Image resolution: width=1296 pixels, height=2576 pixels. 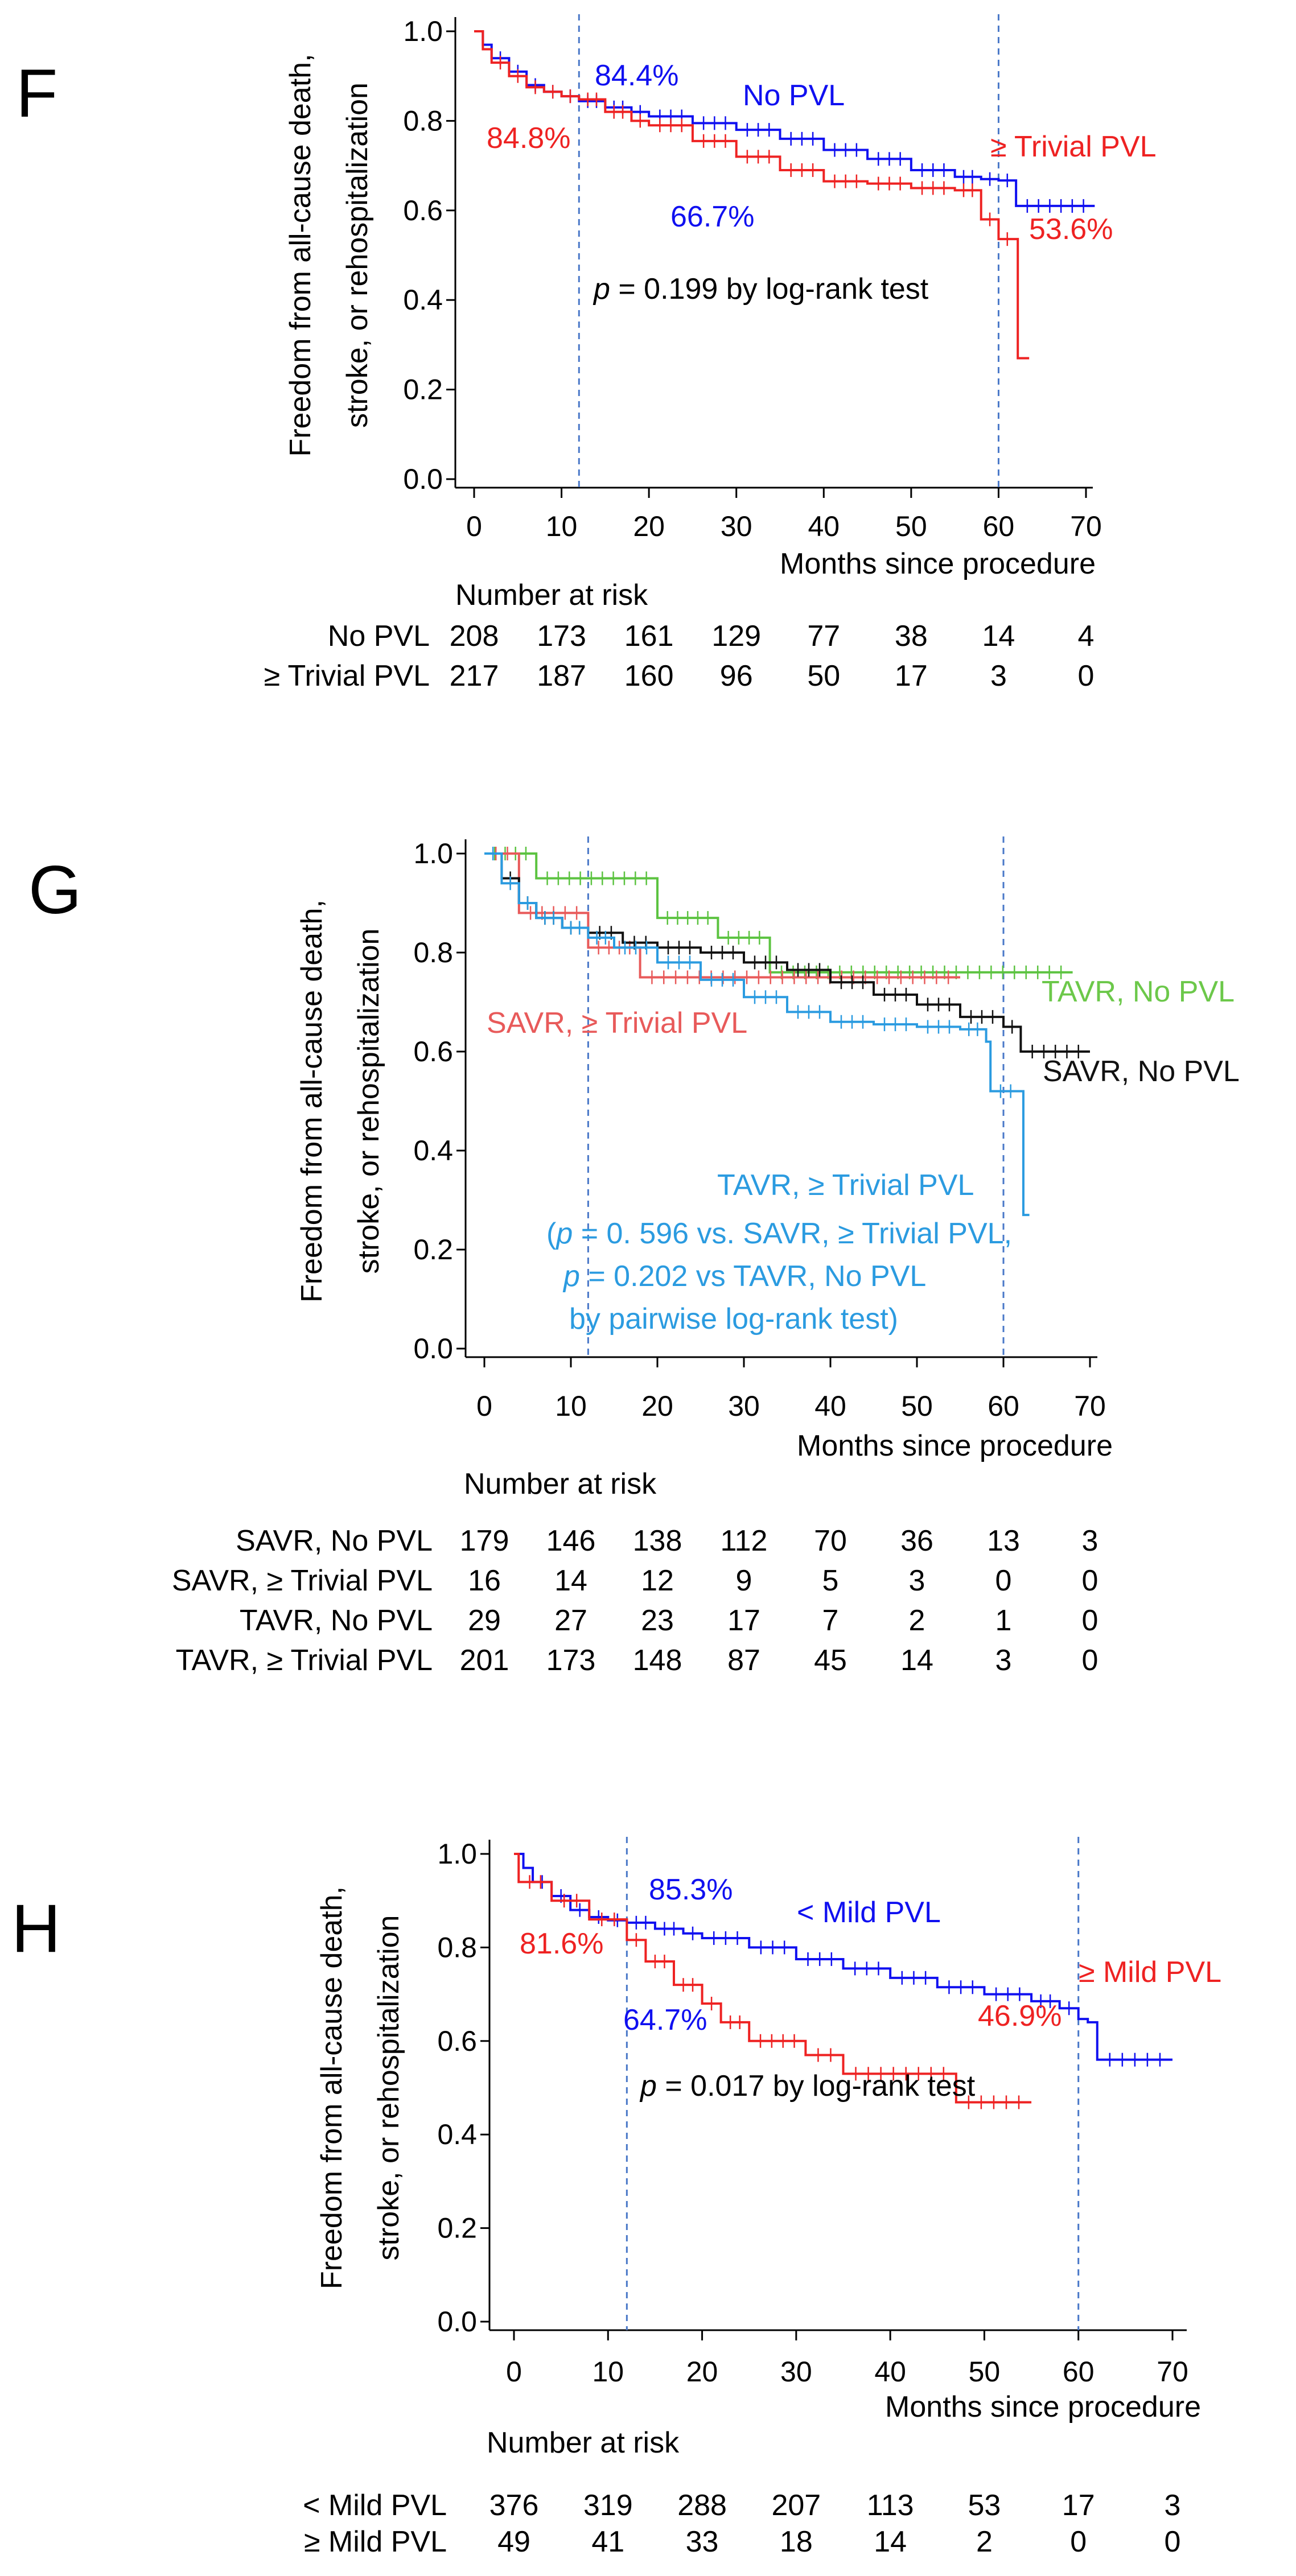 What do you see at coordinates (753, 1276) in the screenshot?
I see `pairwise-result: = 0.202 vs TAVR, No PVL` at bounding box center [753, 1276].